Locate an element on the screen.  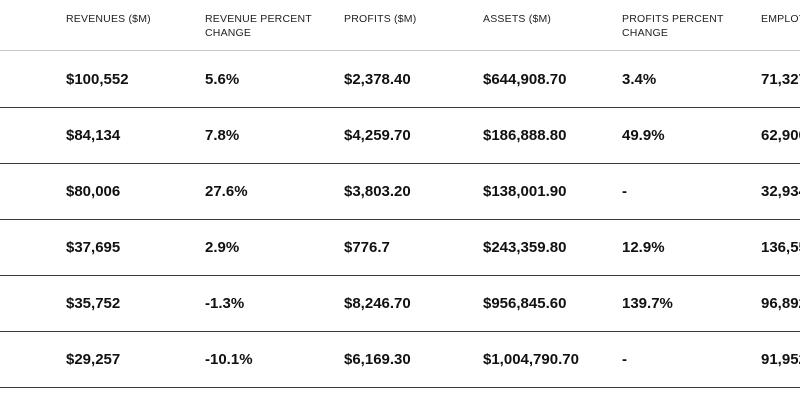
cell-employees: 71,327 is located at coordinates (780, 79).